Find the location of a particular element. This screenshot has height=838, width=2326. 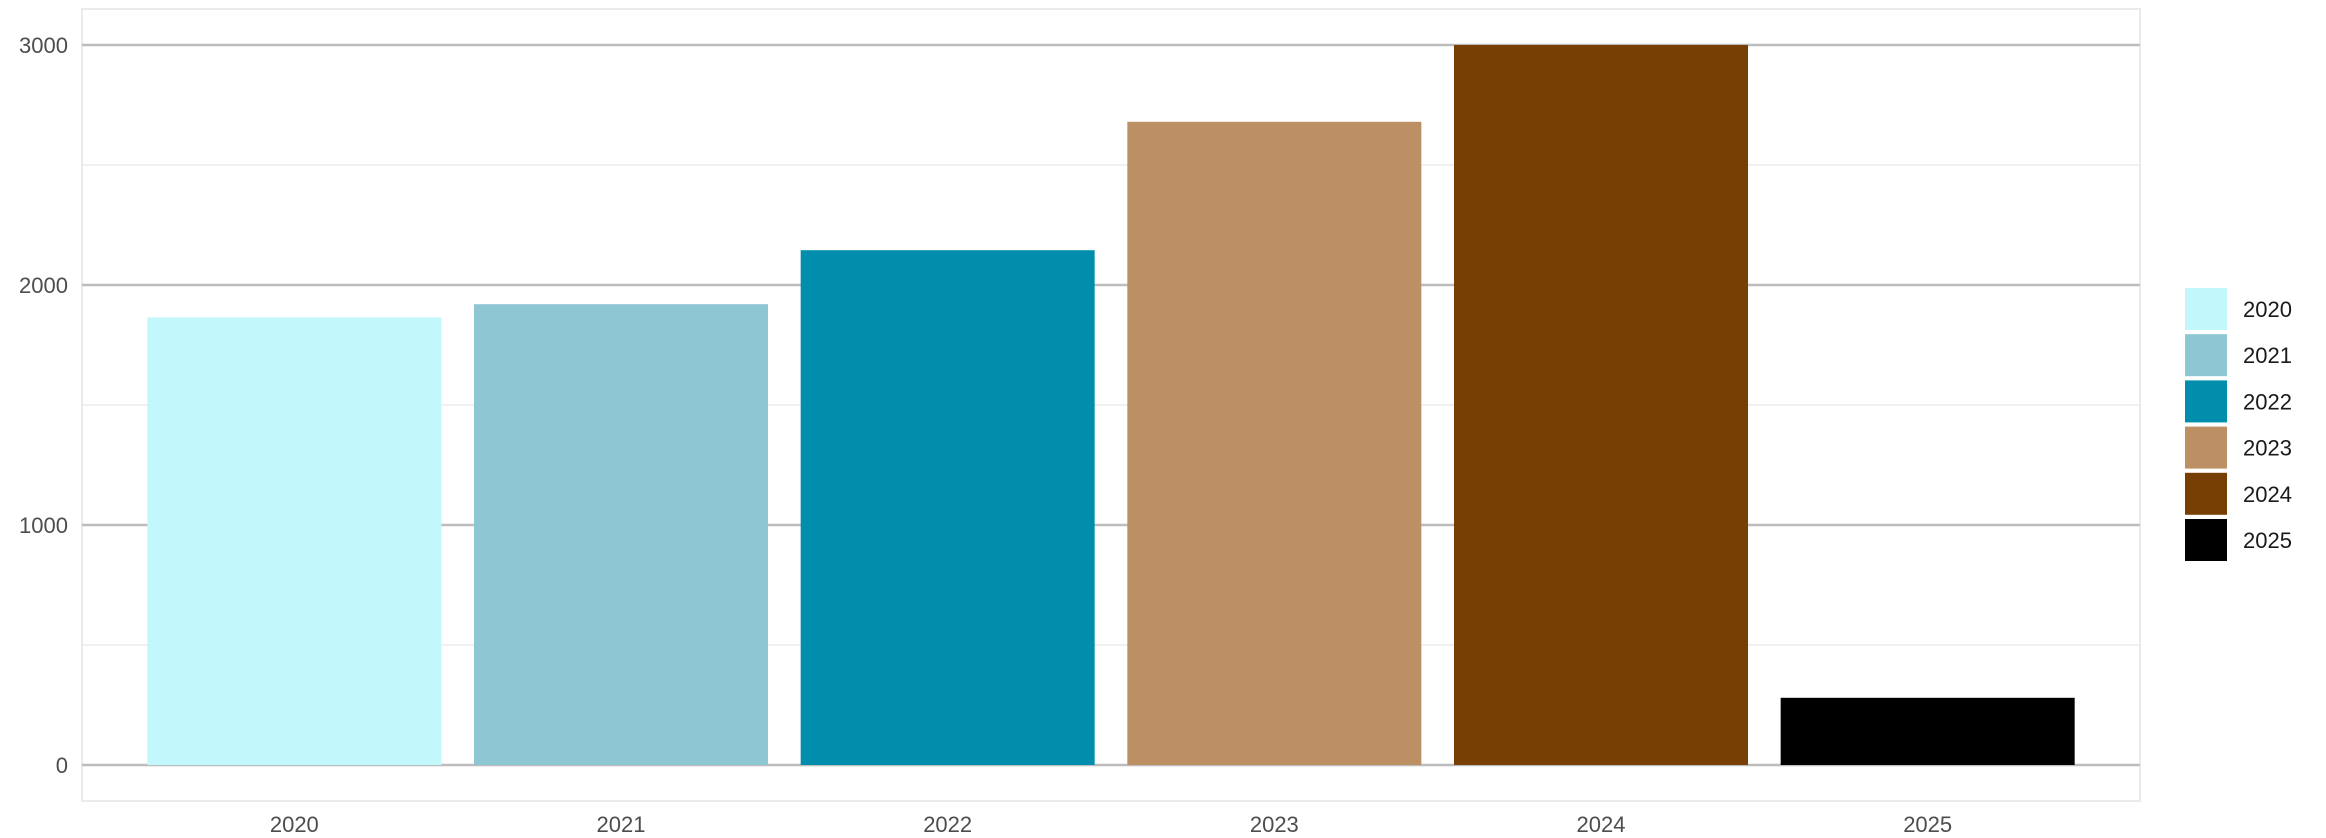

legend-label: 2024 is located at coordinates (2267, 494).